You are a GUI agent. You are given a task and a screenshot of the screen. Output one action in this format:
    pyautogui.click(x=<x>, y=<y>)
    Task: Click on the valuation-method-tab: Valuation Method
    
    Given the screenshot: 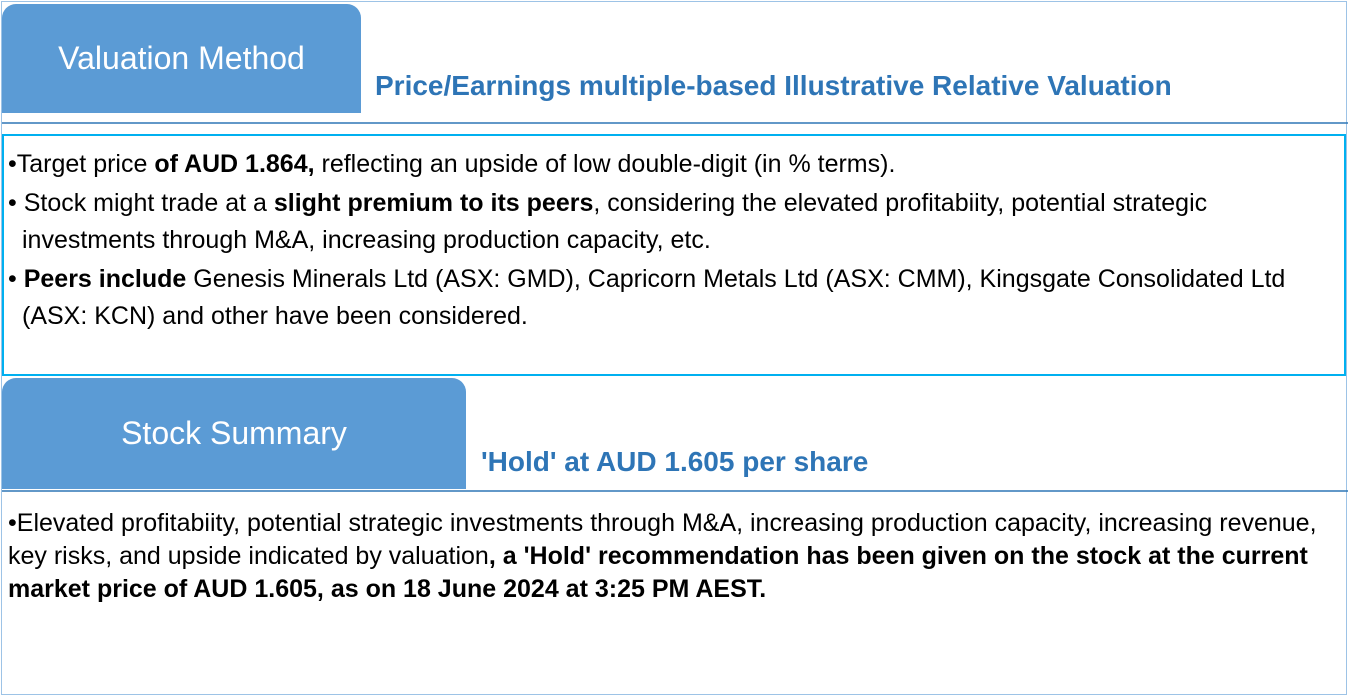 What is the action you would take?
    pyautogui.click(x=181, y=58)
    